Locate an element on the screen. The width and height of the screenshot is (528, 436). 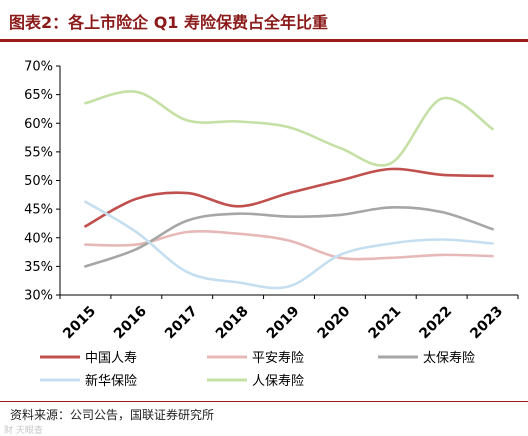
legend-label: 新华保险 is located at coordinates (111, 381).